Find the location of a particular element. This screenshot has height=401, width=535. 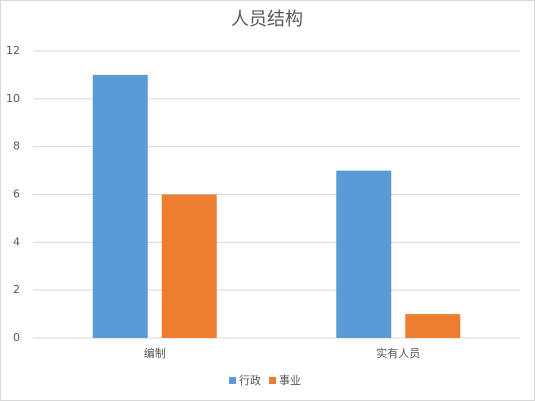

y-tick-label: 6 is located at coordinates (16, 194).